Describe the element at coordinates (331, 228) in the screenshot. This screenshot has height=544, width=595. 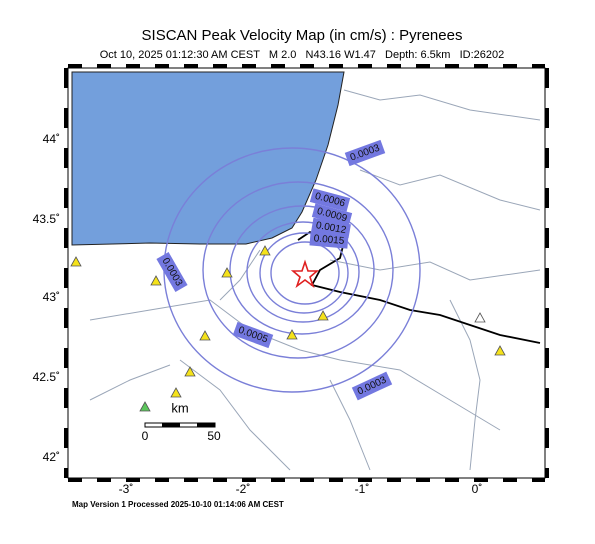
I see `contour-label-text: 0.0012` at that location.